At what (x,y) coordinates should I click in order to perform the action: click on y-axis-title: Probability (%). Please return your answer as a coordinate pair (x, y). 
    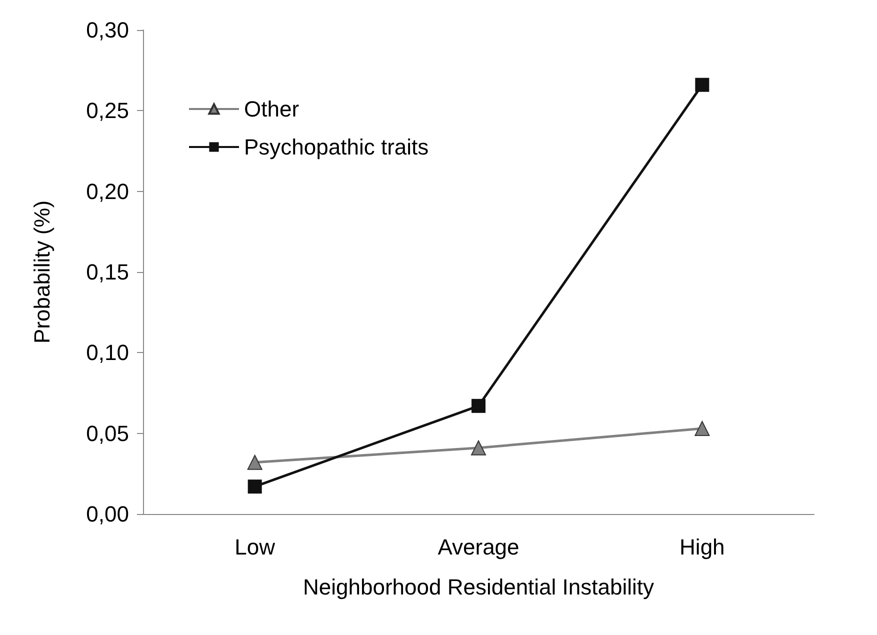
    Looking at the image, I should click on (42, 272).